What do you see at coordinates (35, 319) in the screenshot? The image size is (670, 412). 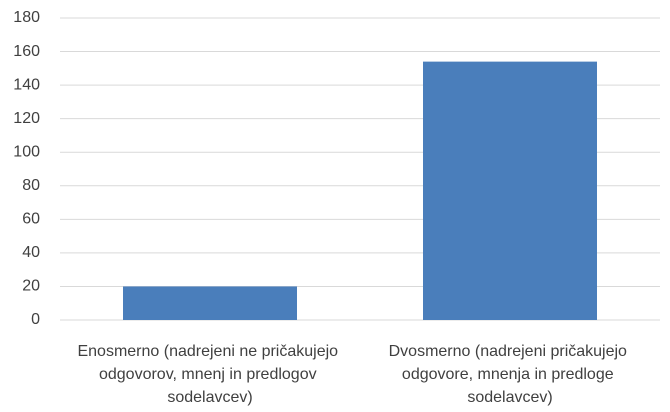 I see `y-tick-label: 0` at bounding box center [35, 319].